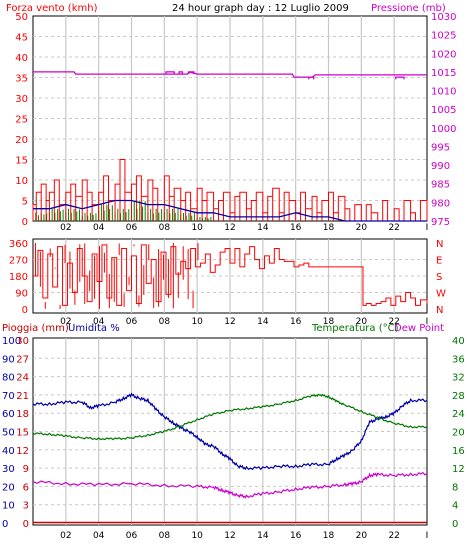 The image size is (467, 559). I want to click on temperature-tick-label: 4, so click(455, 506).